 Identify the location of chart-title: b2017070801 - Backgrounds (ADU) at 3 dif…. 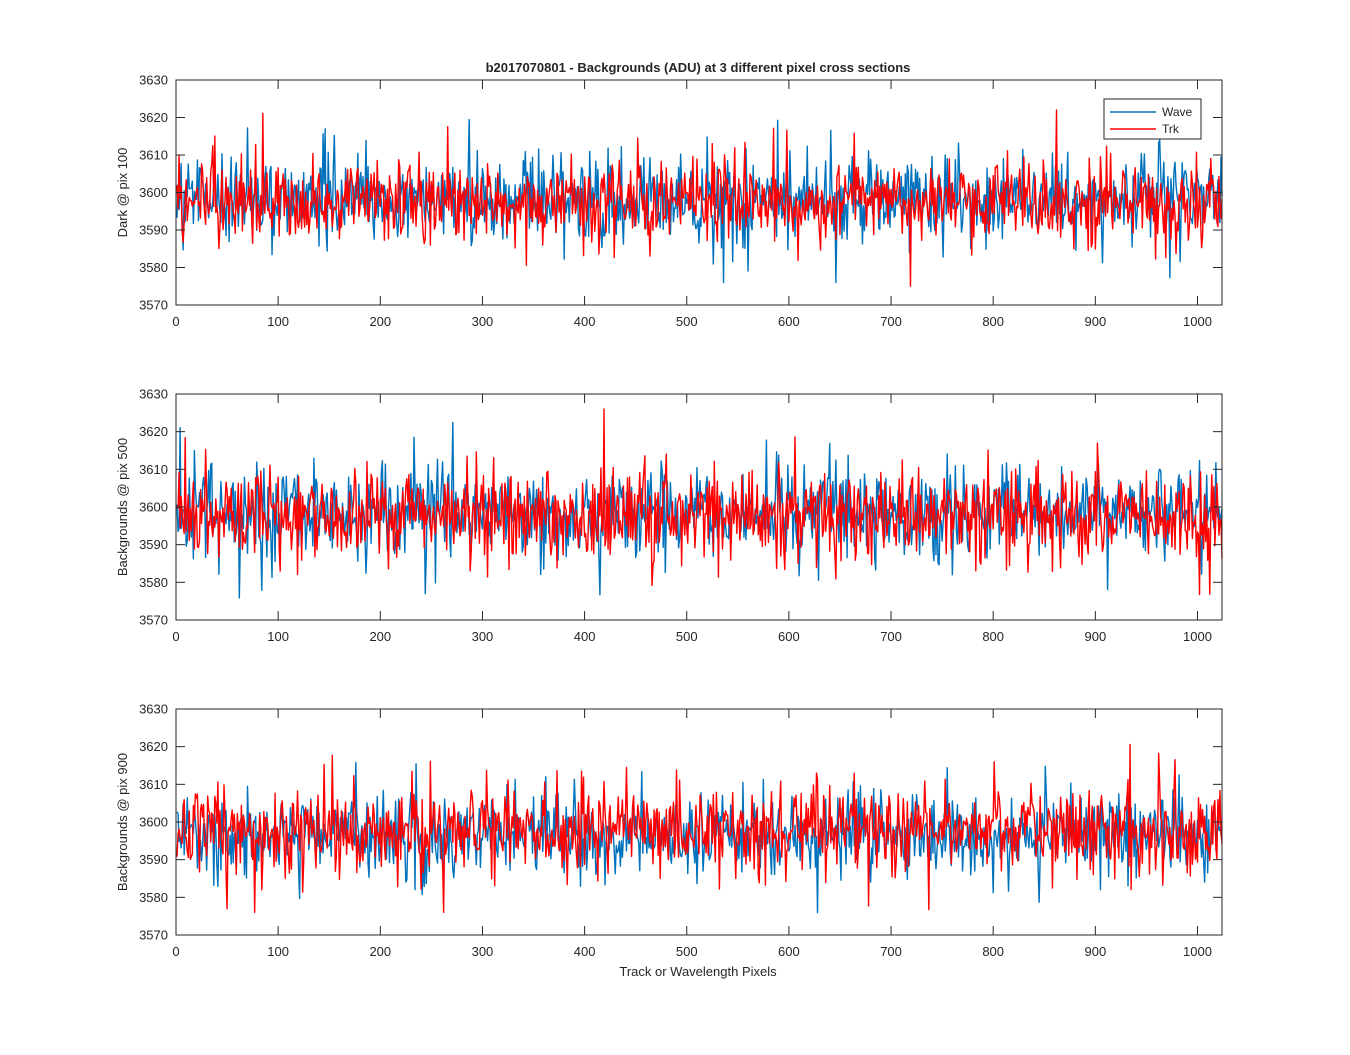
(698, 67).